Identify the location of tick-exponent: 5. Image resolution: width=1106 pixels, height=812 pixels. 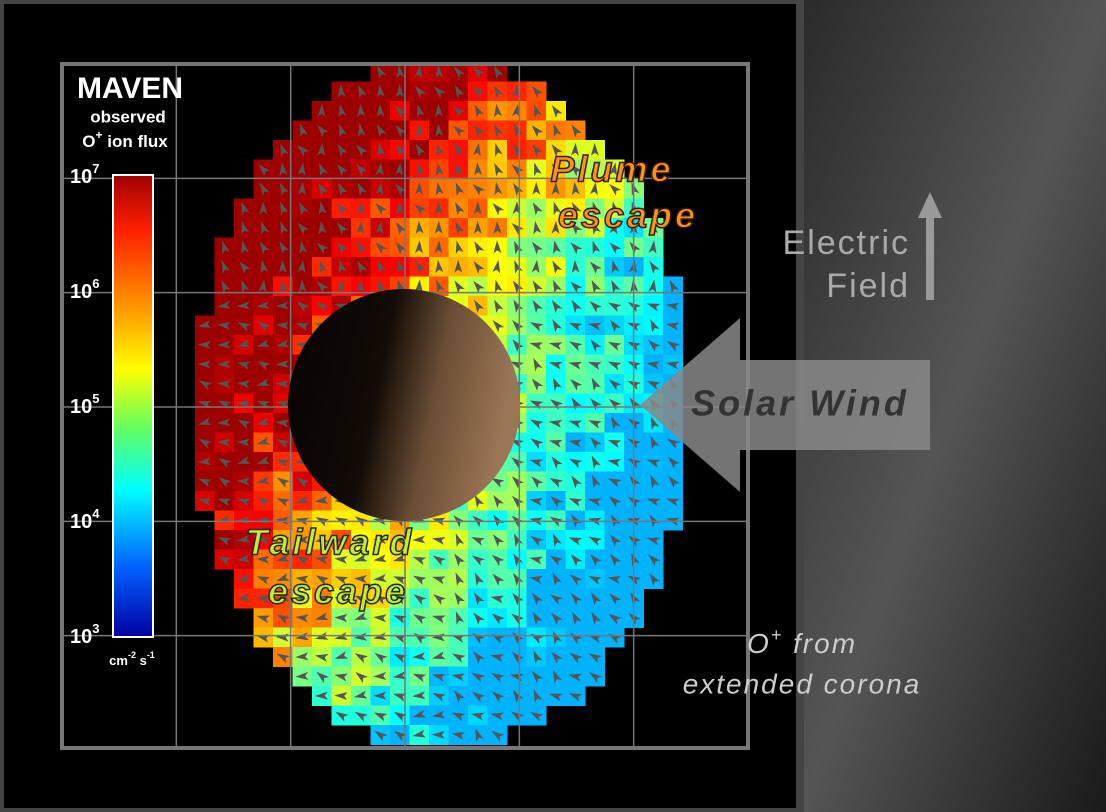
(95, 398).